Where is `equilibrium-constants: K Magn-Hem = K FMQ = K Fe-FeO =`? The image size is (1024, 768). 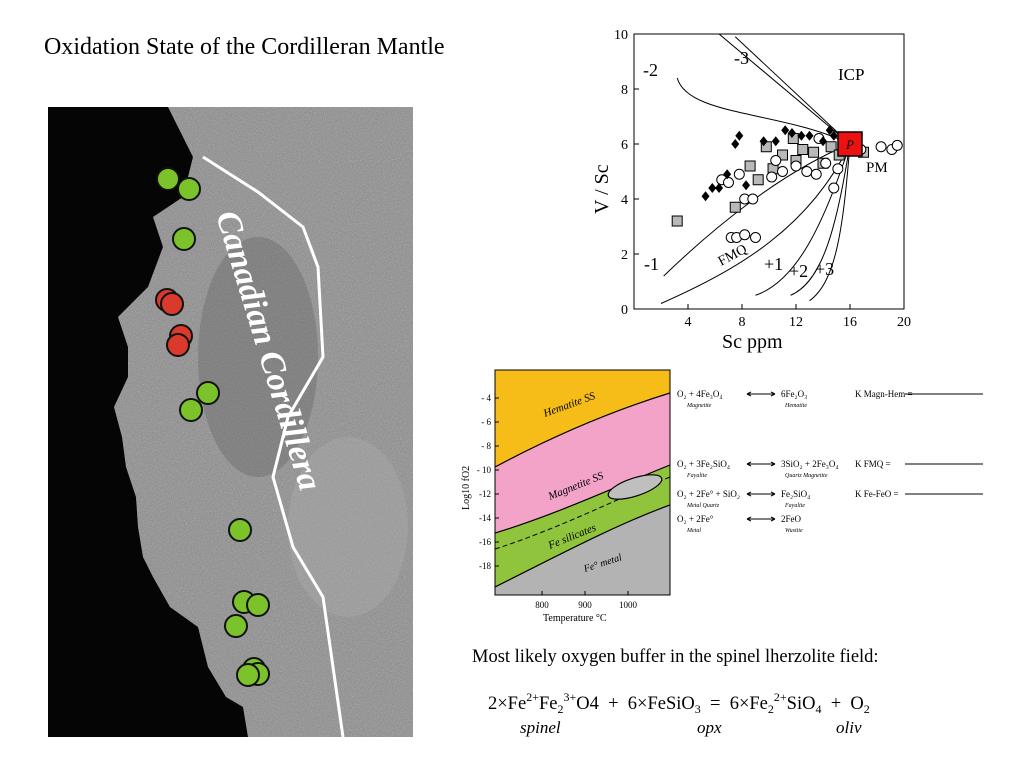
equilibrium-constants: K Magn-Hem = K FMQ = K Fe-FeO = is located at coordinates (919, 444).